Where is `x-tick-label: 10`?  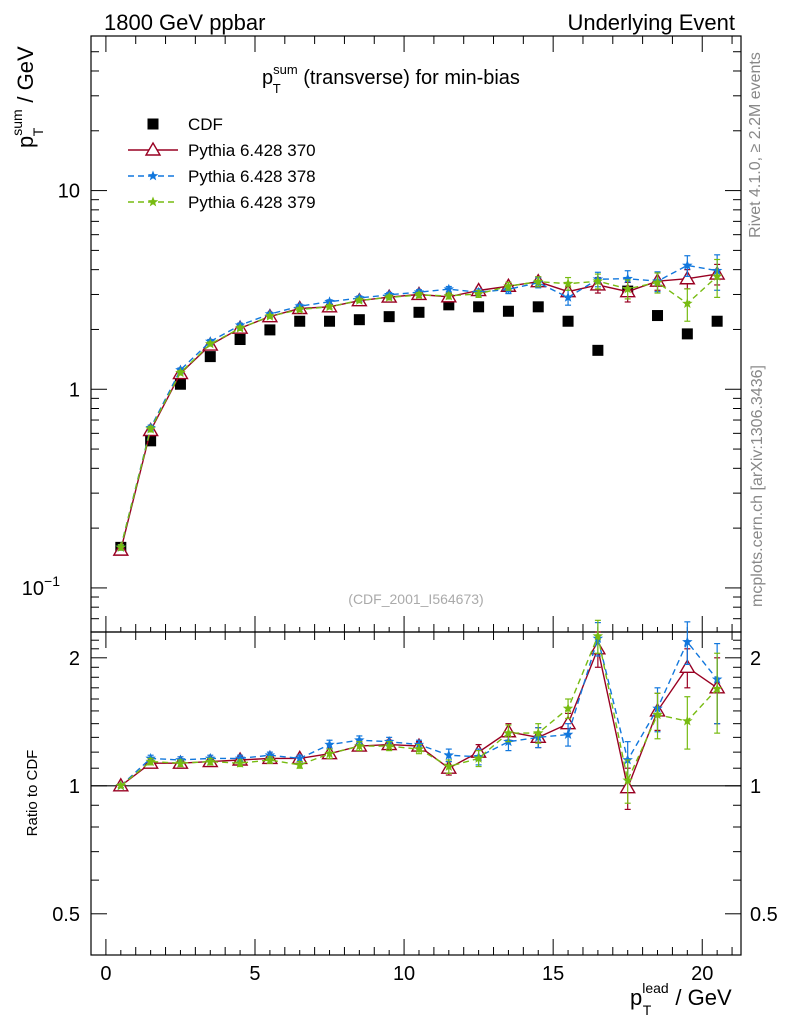 x-tick-label: 10 is located at coordinates (404, 974).